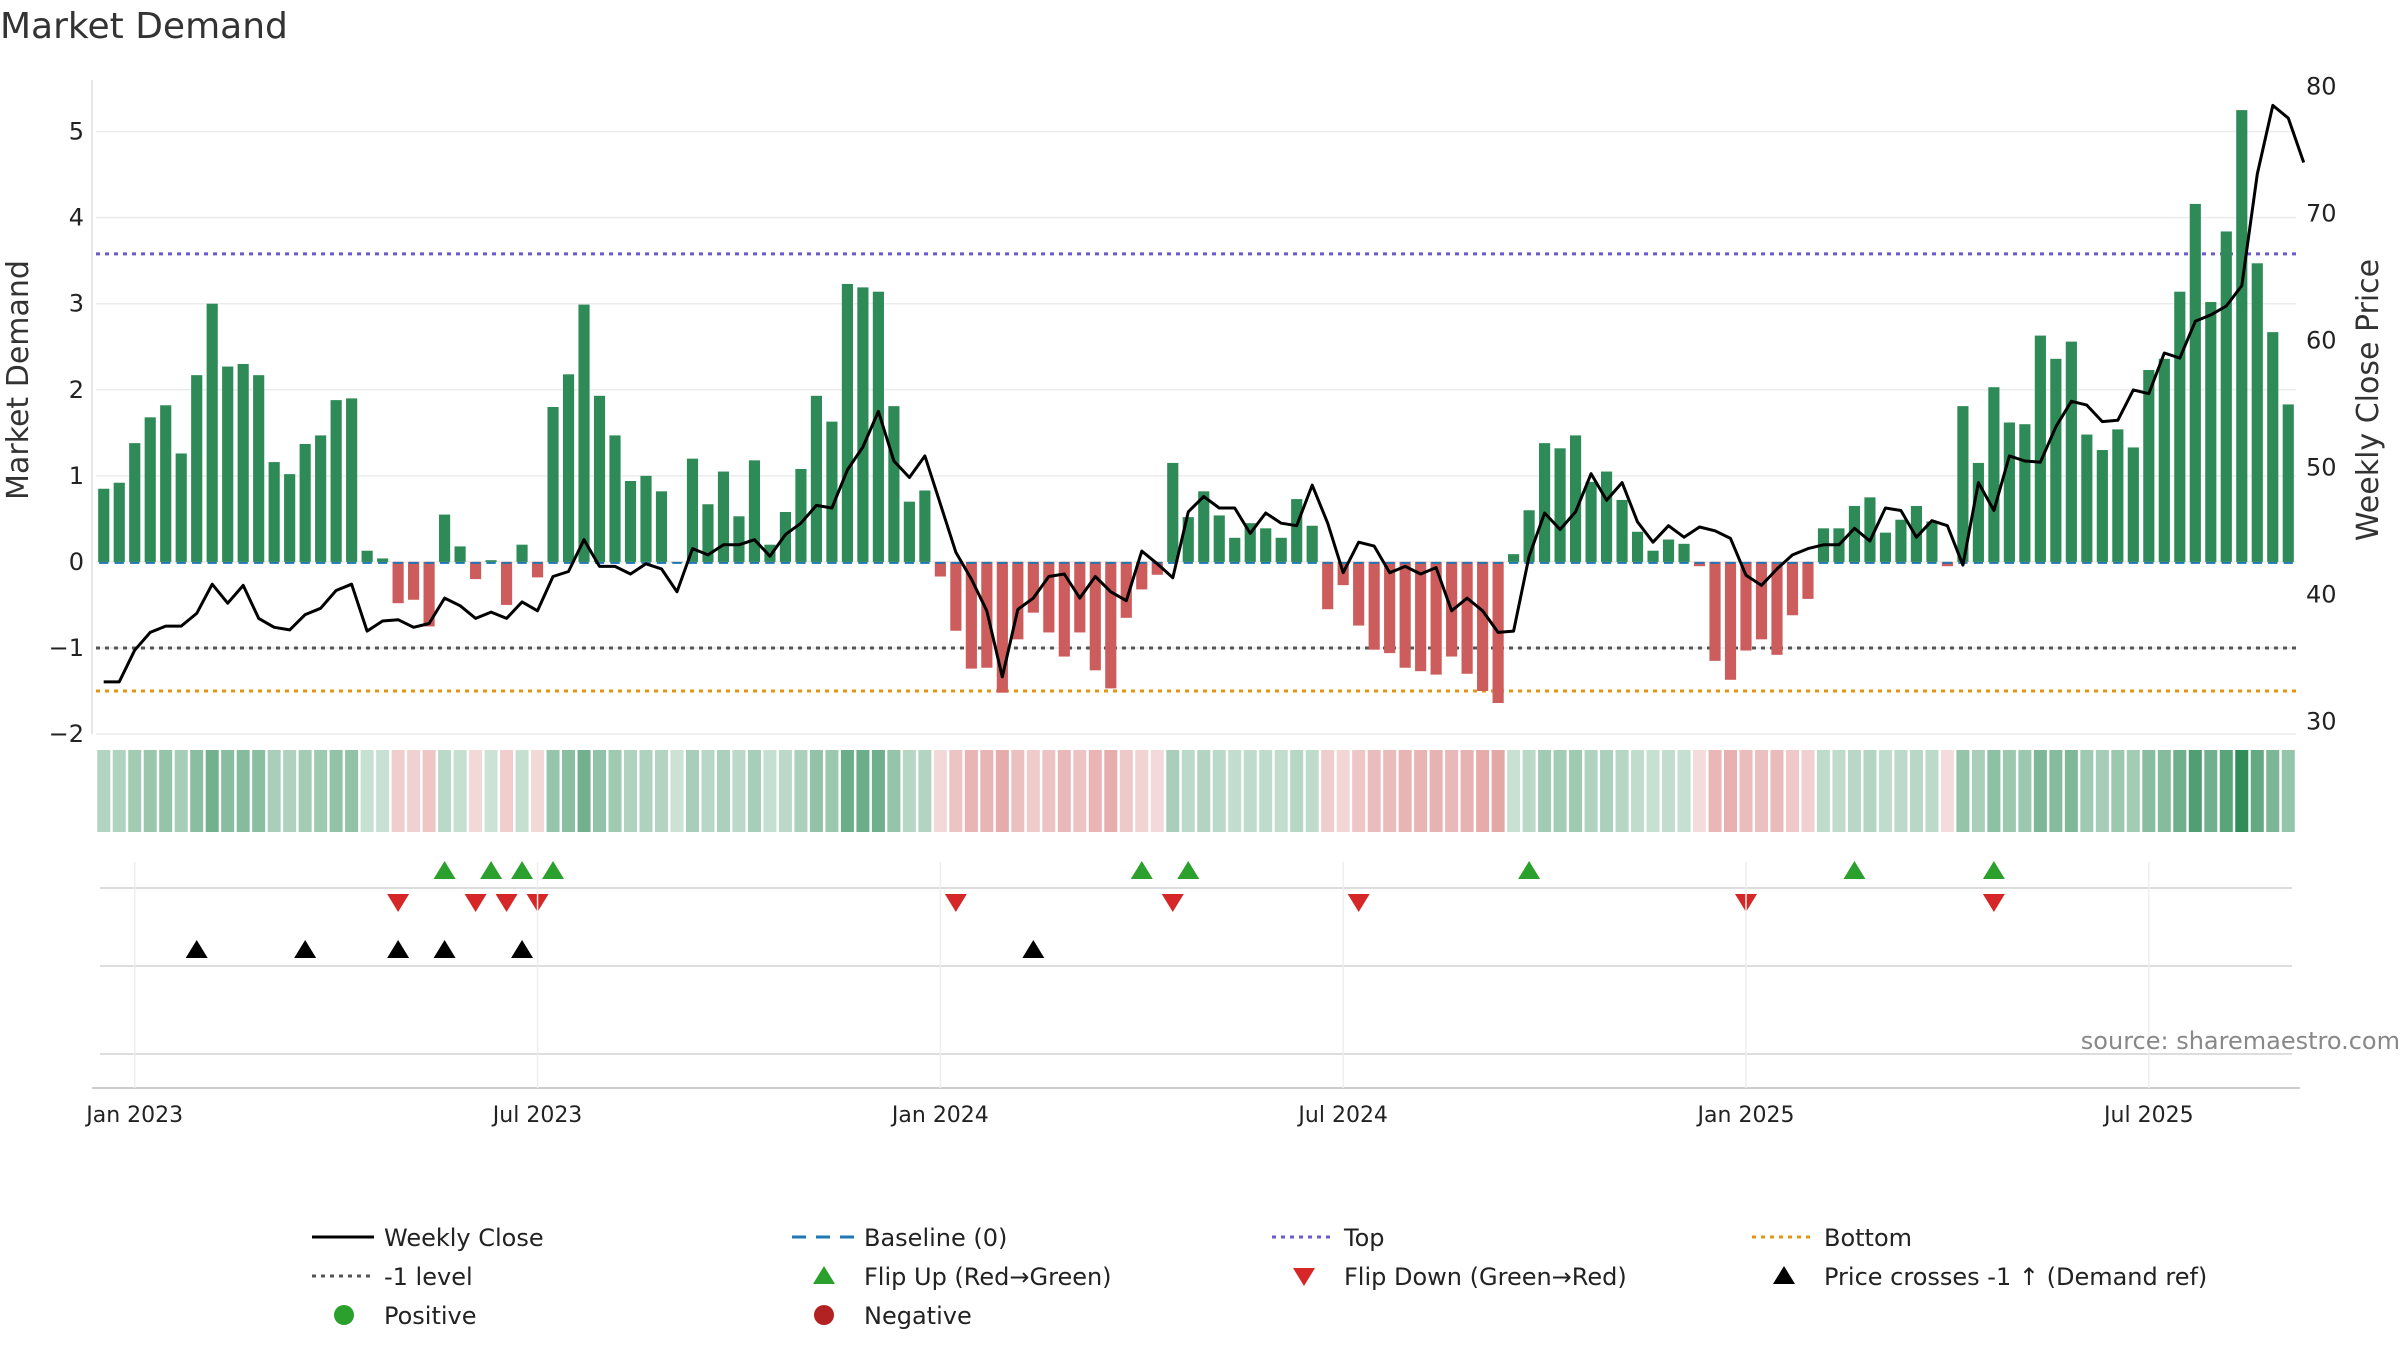 The height and width of the screenshot is (1350, 2400). I want to click on legend-swatch-negative, so click(824, 1315).